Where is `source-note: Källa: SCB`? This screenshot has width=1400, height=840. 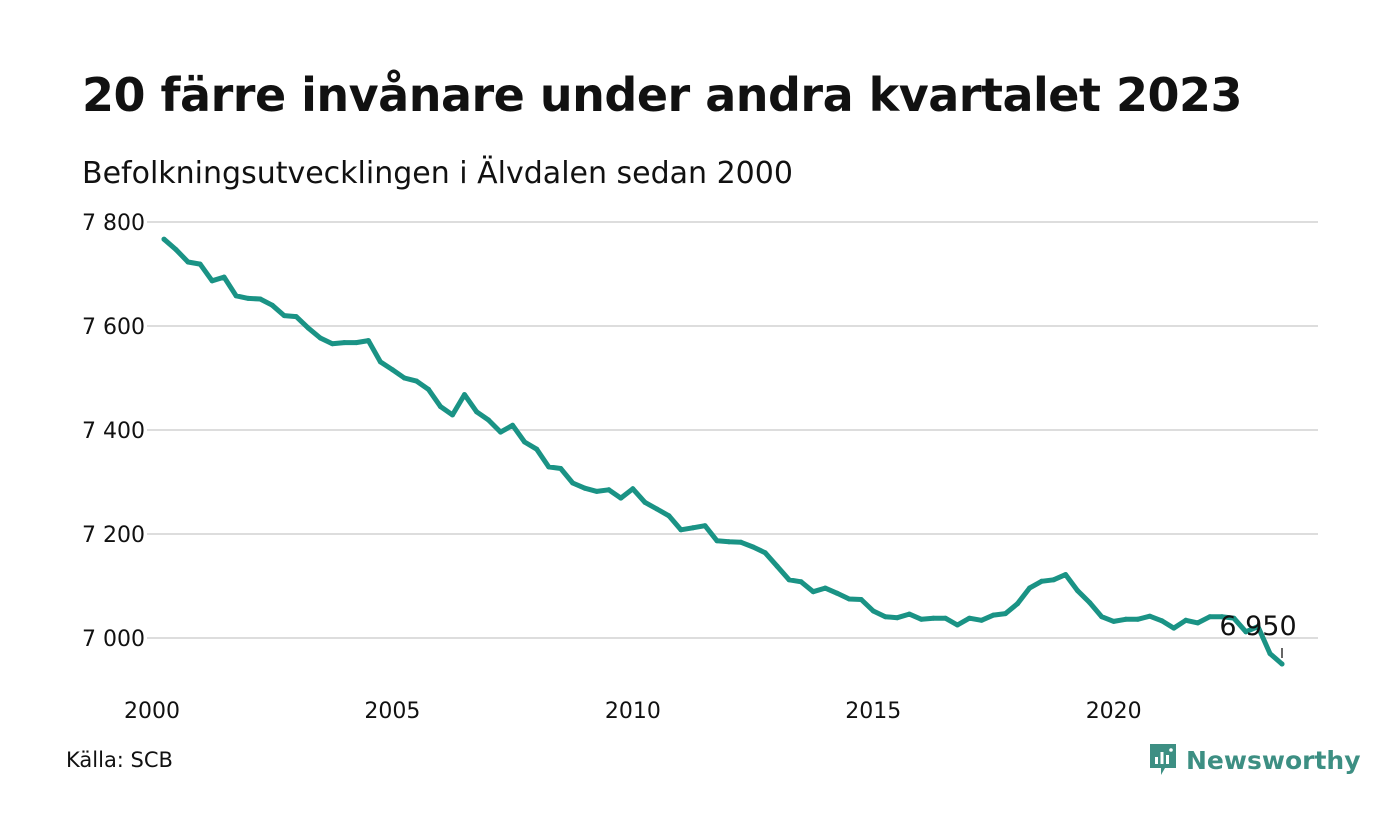
source-note: Källa: SCB is located at coordinates (119, 760).